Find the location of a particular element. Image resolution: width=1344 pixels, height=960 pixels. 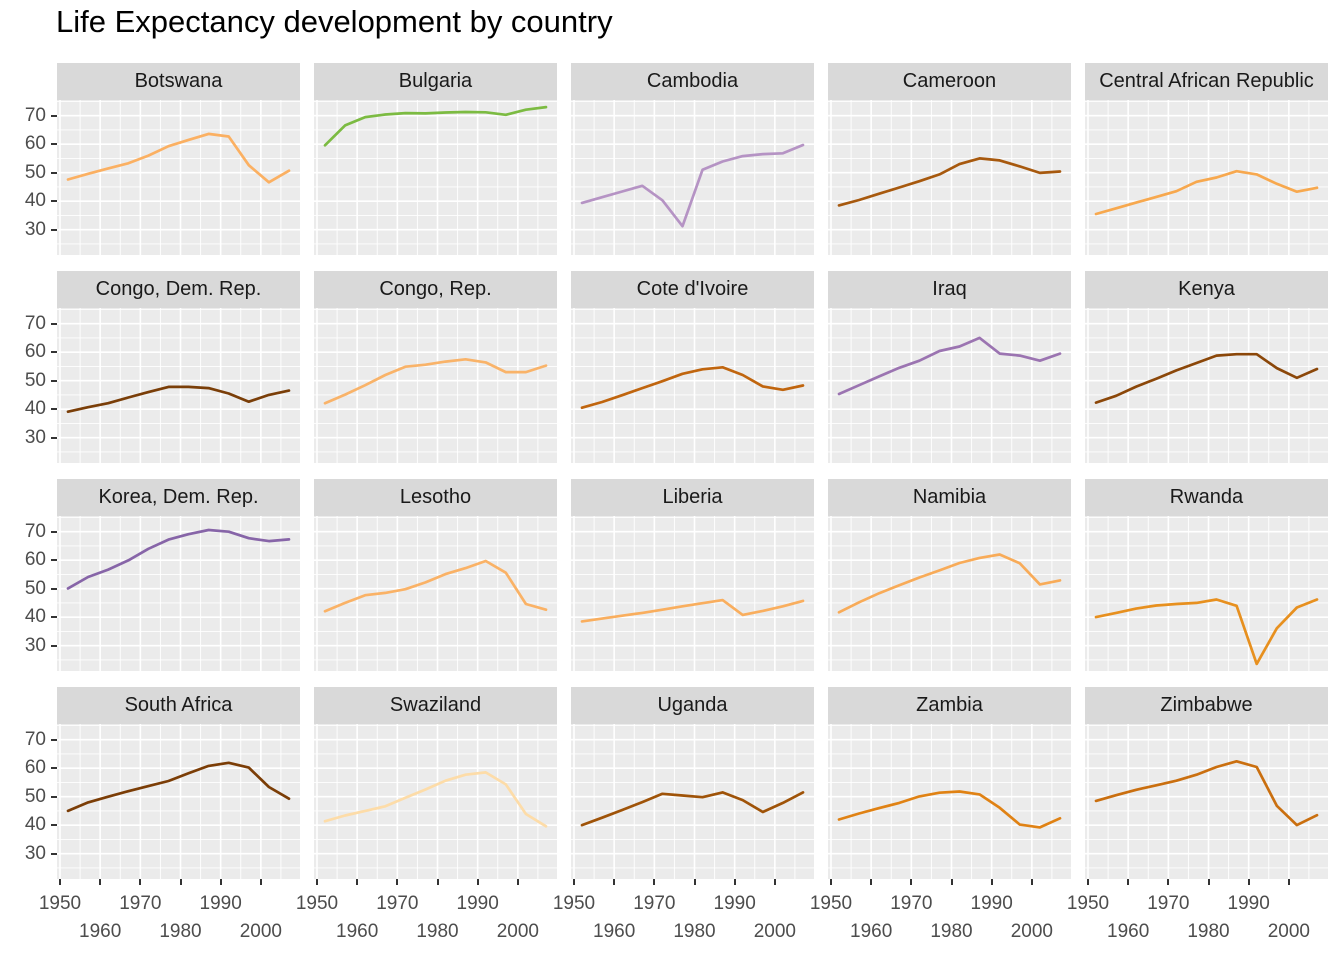

facet-strip-label: South Africa is located at coordinates (178, 705).